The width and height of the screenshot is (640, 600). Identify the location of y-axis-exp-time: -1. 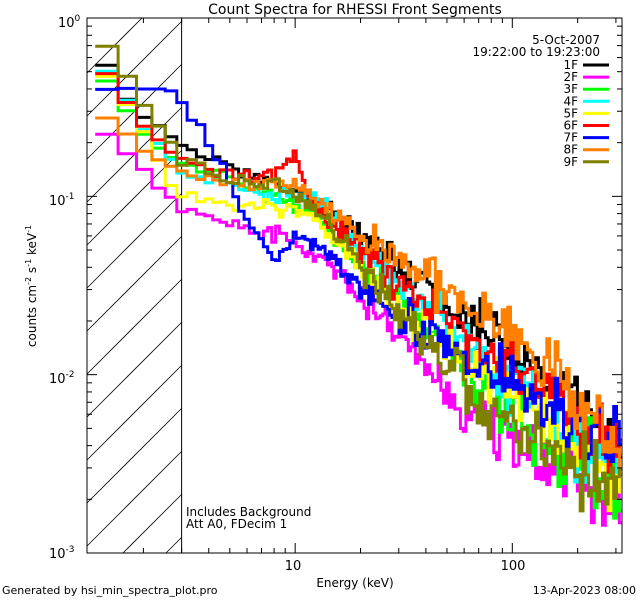
(28, 263).